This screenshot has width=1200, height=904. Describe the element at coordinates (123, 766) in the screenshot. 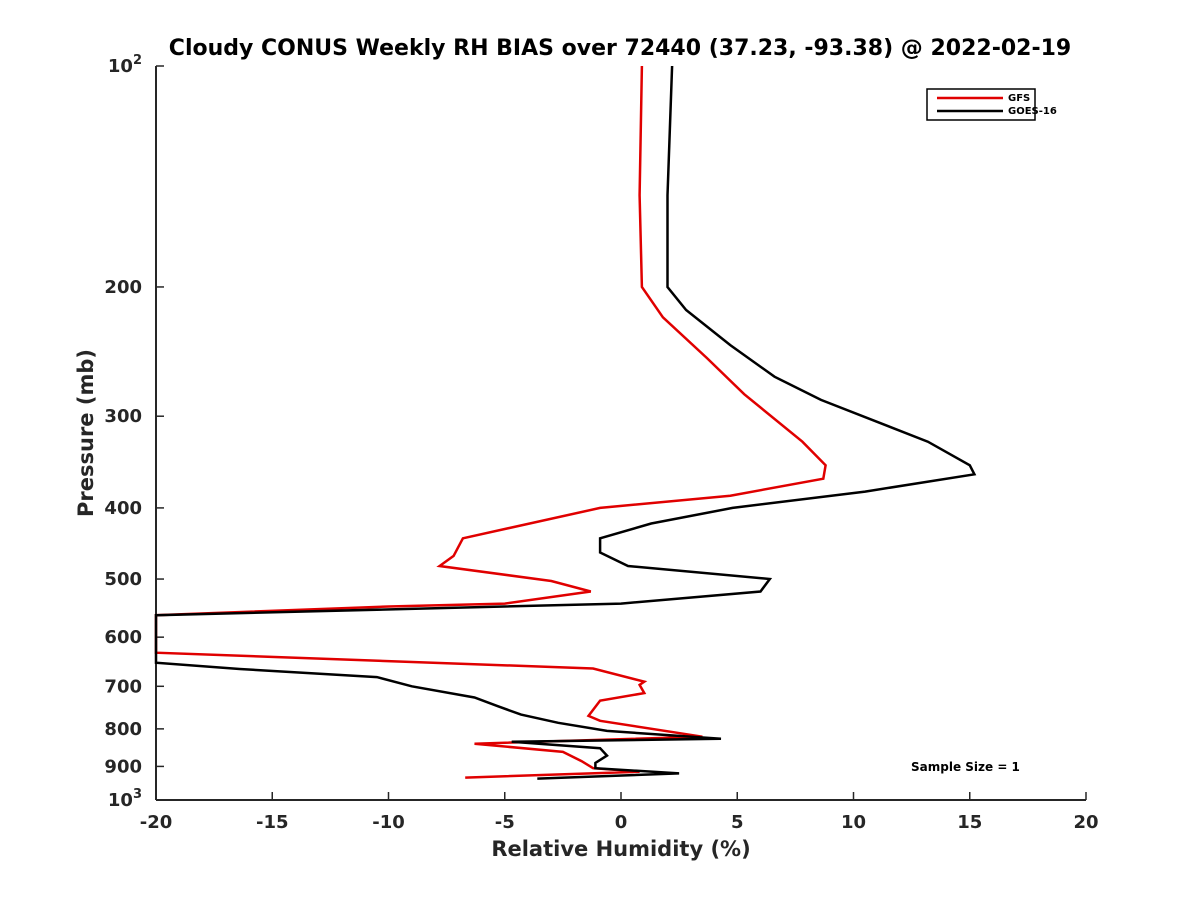

I see `y-tick-label: 900` at that location.